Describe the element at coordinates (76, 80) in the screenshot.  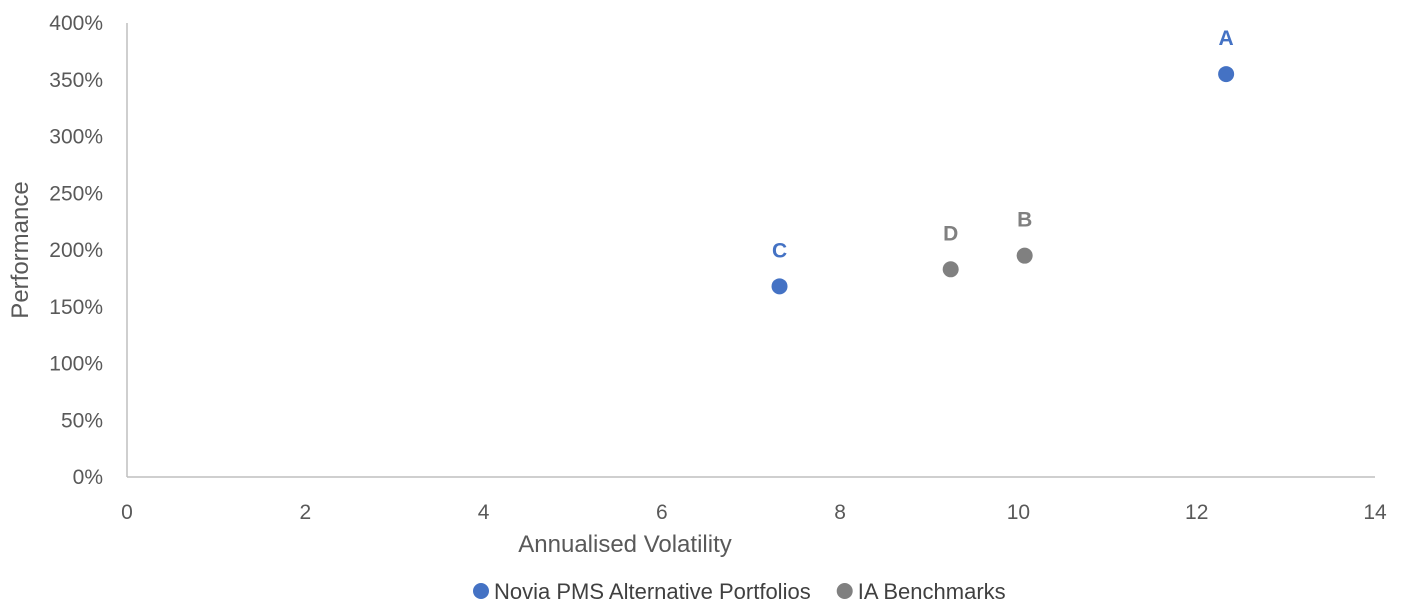
I see `y-tick-label: 350%` at that location.